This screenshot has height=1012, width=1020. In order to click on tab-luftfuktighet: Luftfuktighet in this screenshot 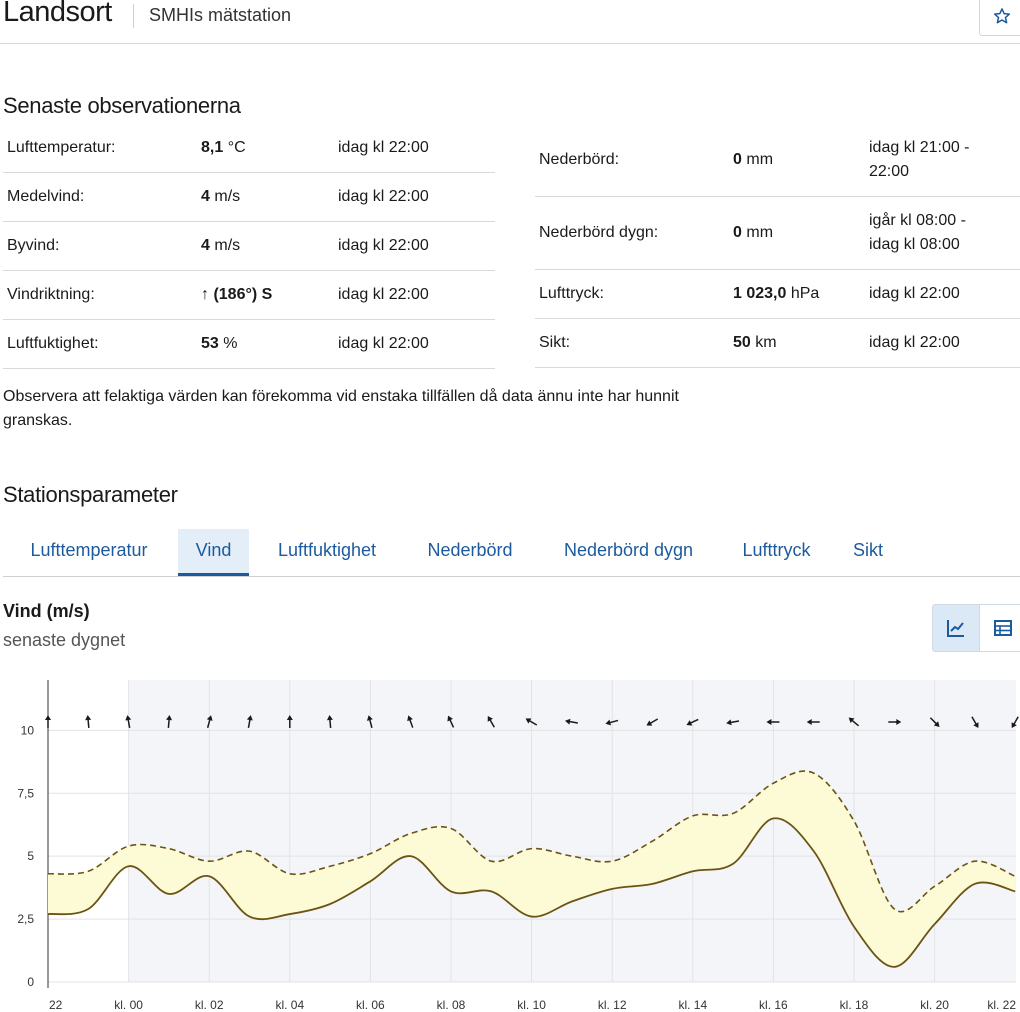, I will do `click(327, 550)`.